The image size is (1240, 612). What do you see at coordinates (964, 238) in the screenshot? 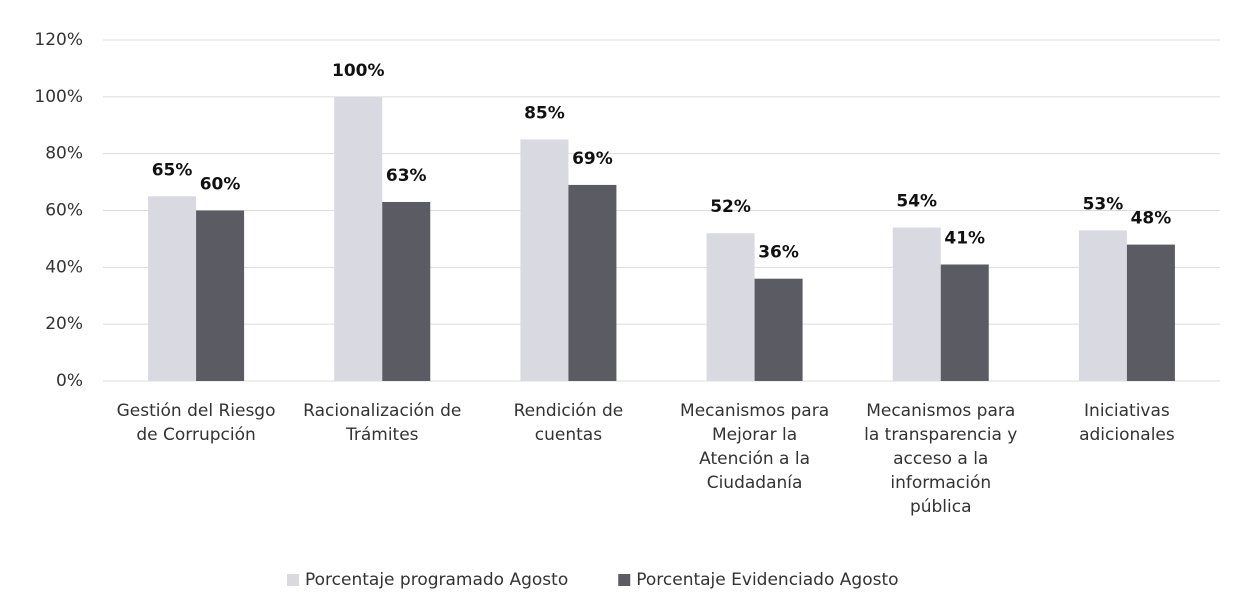
I see `value-label: 41%` at bounding box center [964, 238].